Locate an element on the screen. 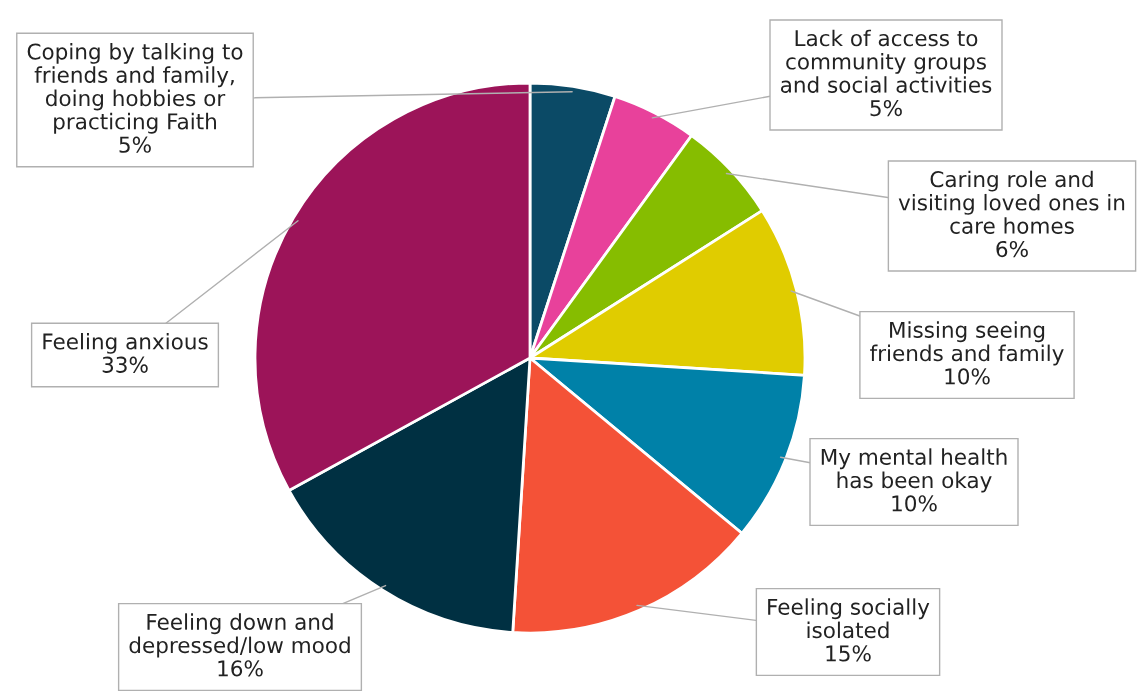 This screenshot has width=1146, height=698. slice-label: Feeling socially isolated is located at coordinates (849, 618).